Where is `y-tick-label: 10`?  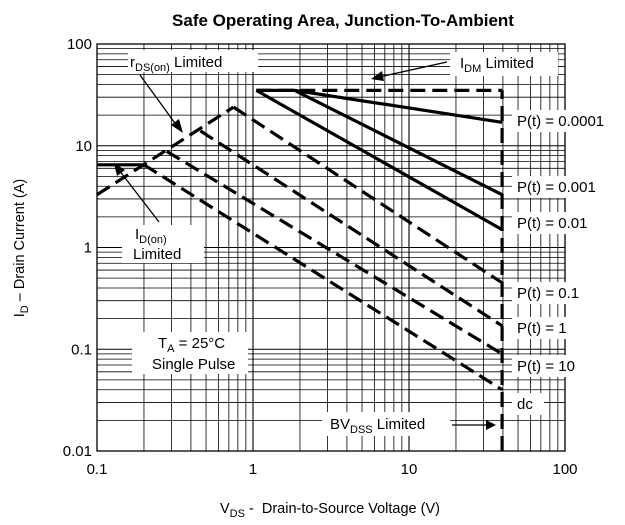
y-tick-label: 10 is located at coordinates (83, 146).